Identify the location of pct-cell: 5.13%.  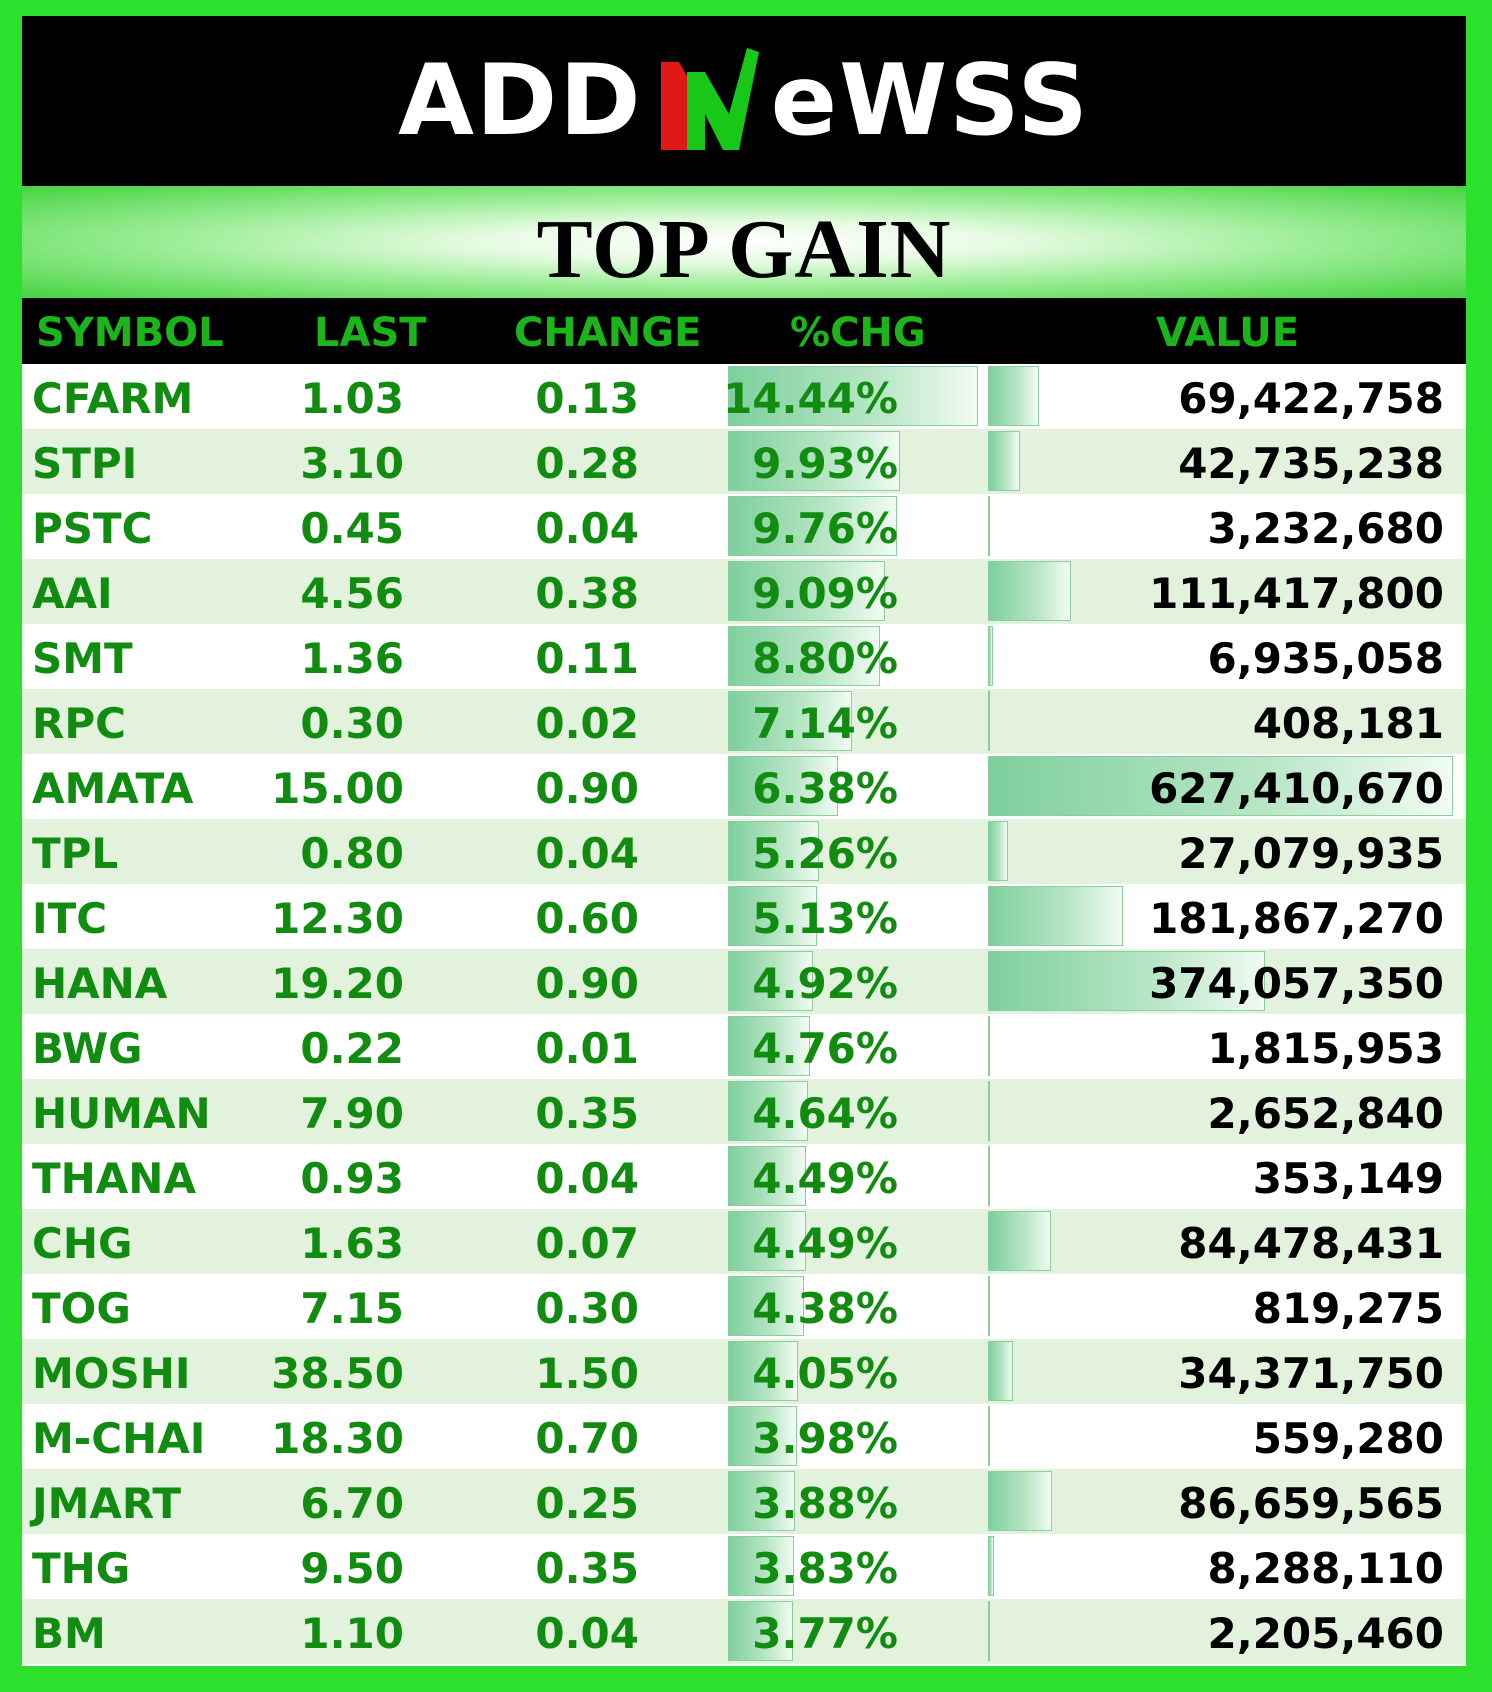
(825, 918).